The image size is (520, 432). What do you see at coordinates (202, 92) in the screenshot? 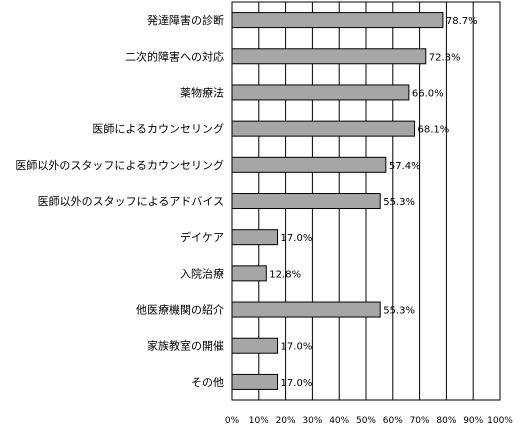
I see `category-label: 薬物療法` at bounding box center [202, 92].